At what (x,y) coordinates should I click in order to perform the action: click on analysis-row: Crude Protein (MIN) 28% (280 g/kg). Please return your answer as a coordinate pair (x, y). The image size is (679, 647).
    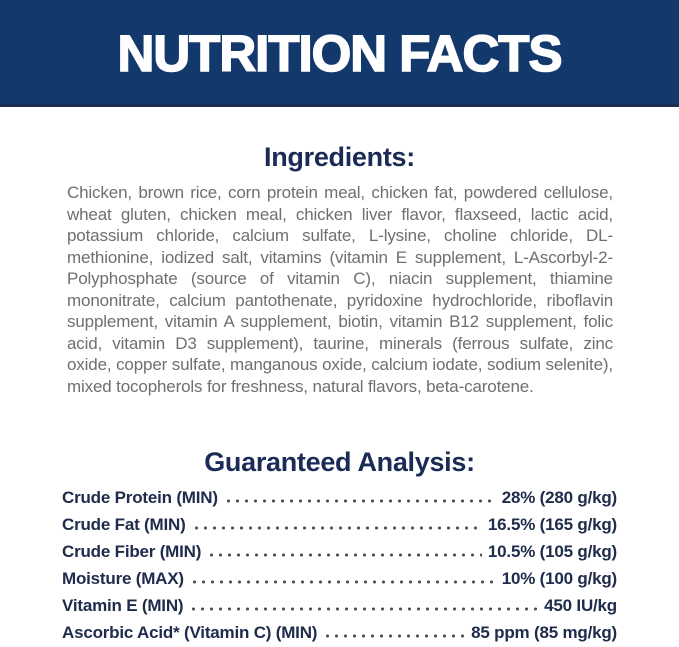
    Looking at the image, I should click on (339, 501).